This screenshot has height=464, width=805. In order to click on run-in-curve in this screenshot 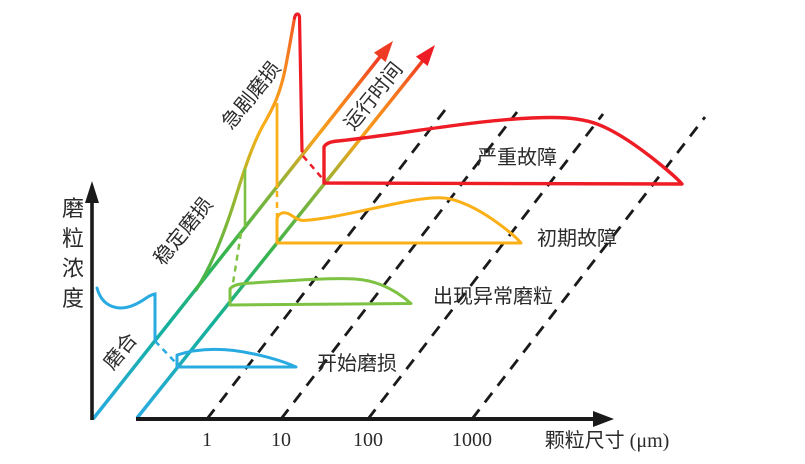, I will do `click(126, 313)`.